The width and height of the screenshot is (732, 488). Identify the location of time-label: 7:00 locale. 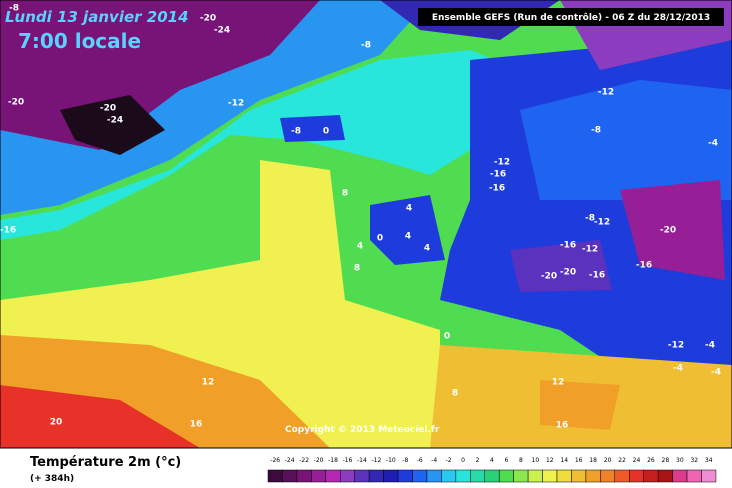
(79, 41).